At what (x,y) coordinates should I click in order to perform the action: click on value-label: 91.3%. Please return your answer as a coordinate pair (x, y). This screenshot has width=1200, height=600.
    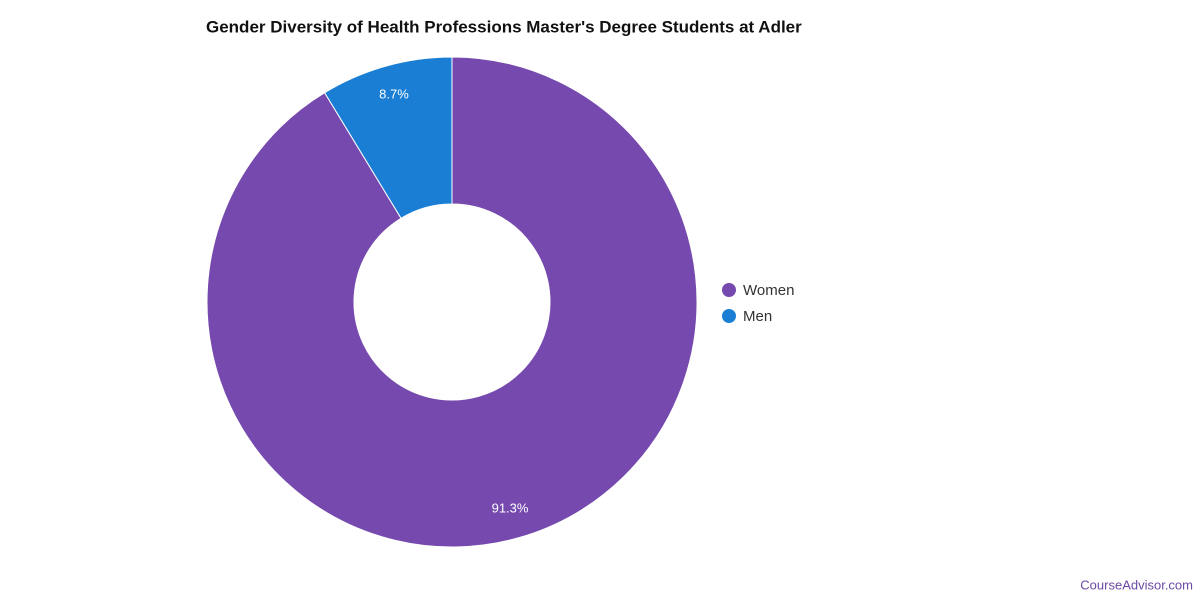
    Looking at the image, I should click on (510, 507).